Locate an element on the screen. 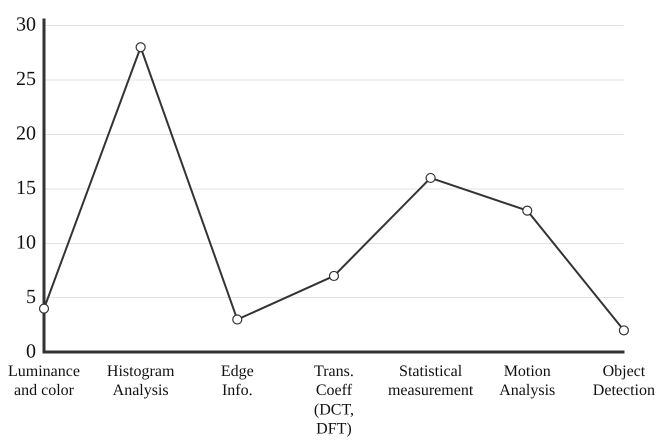  x-tick-label: Luminance and color is located at coordinates (44, 381).